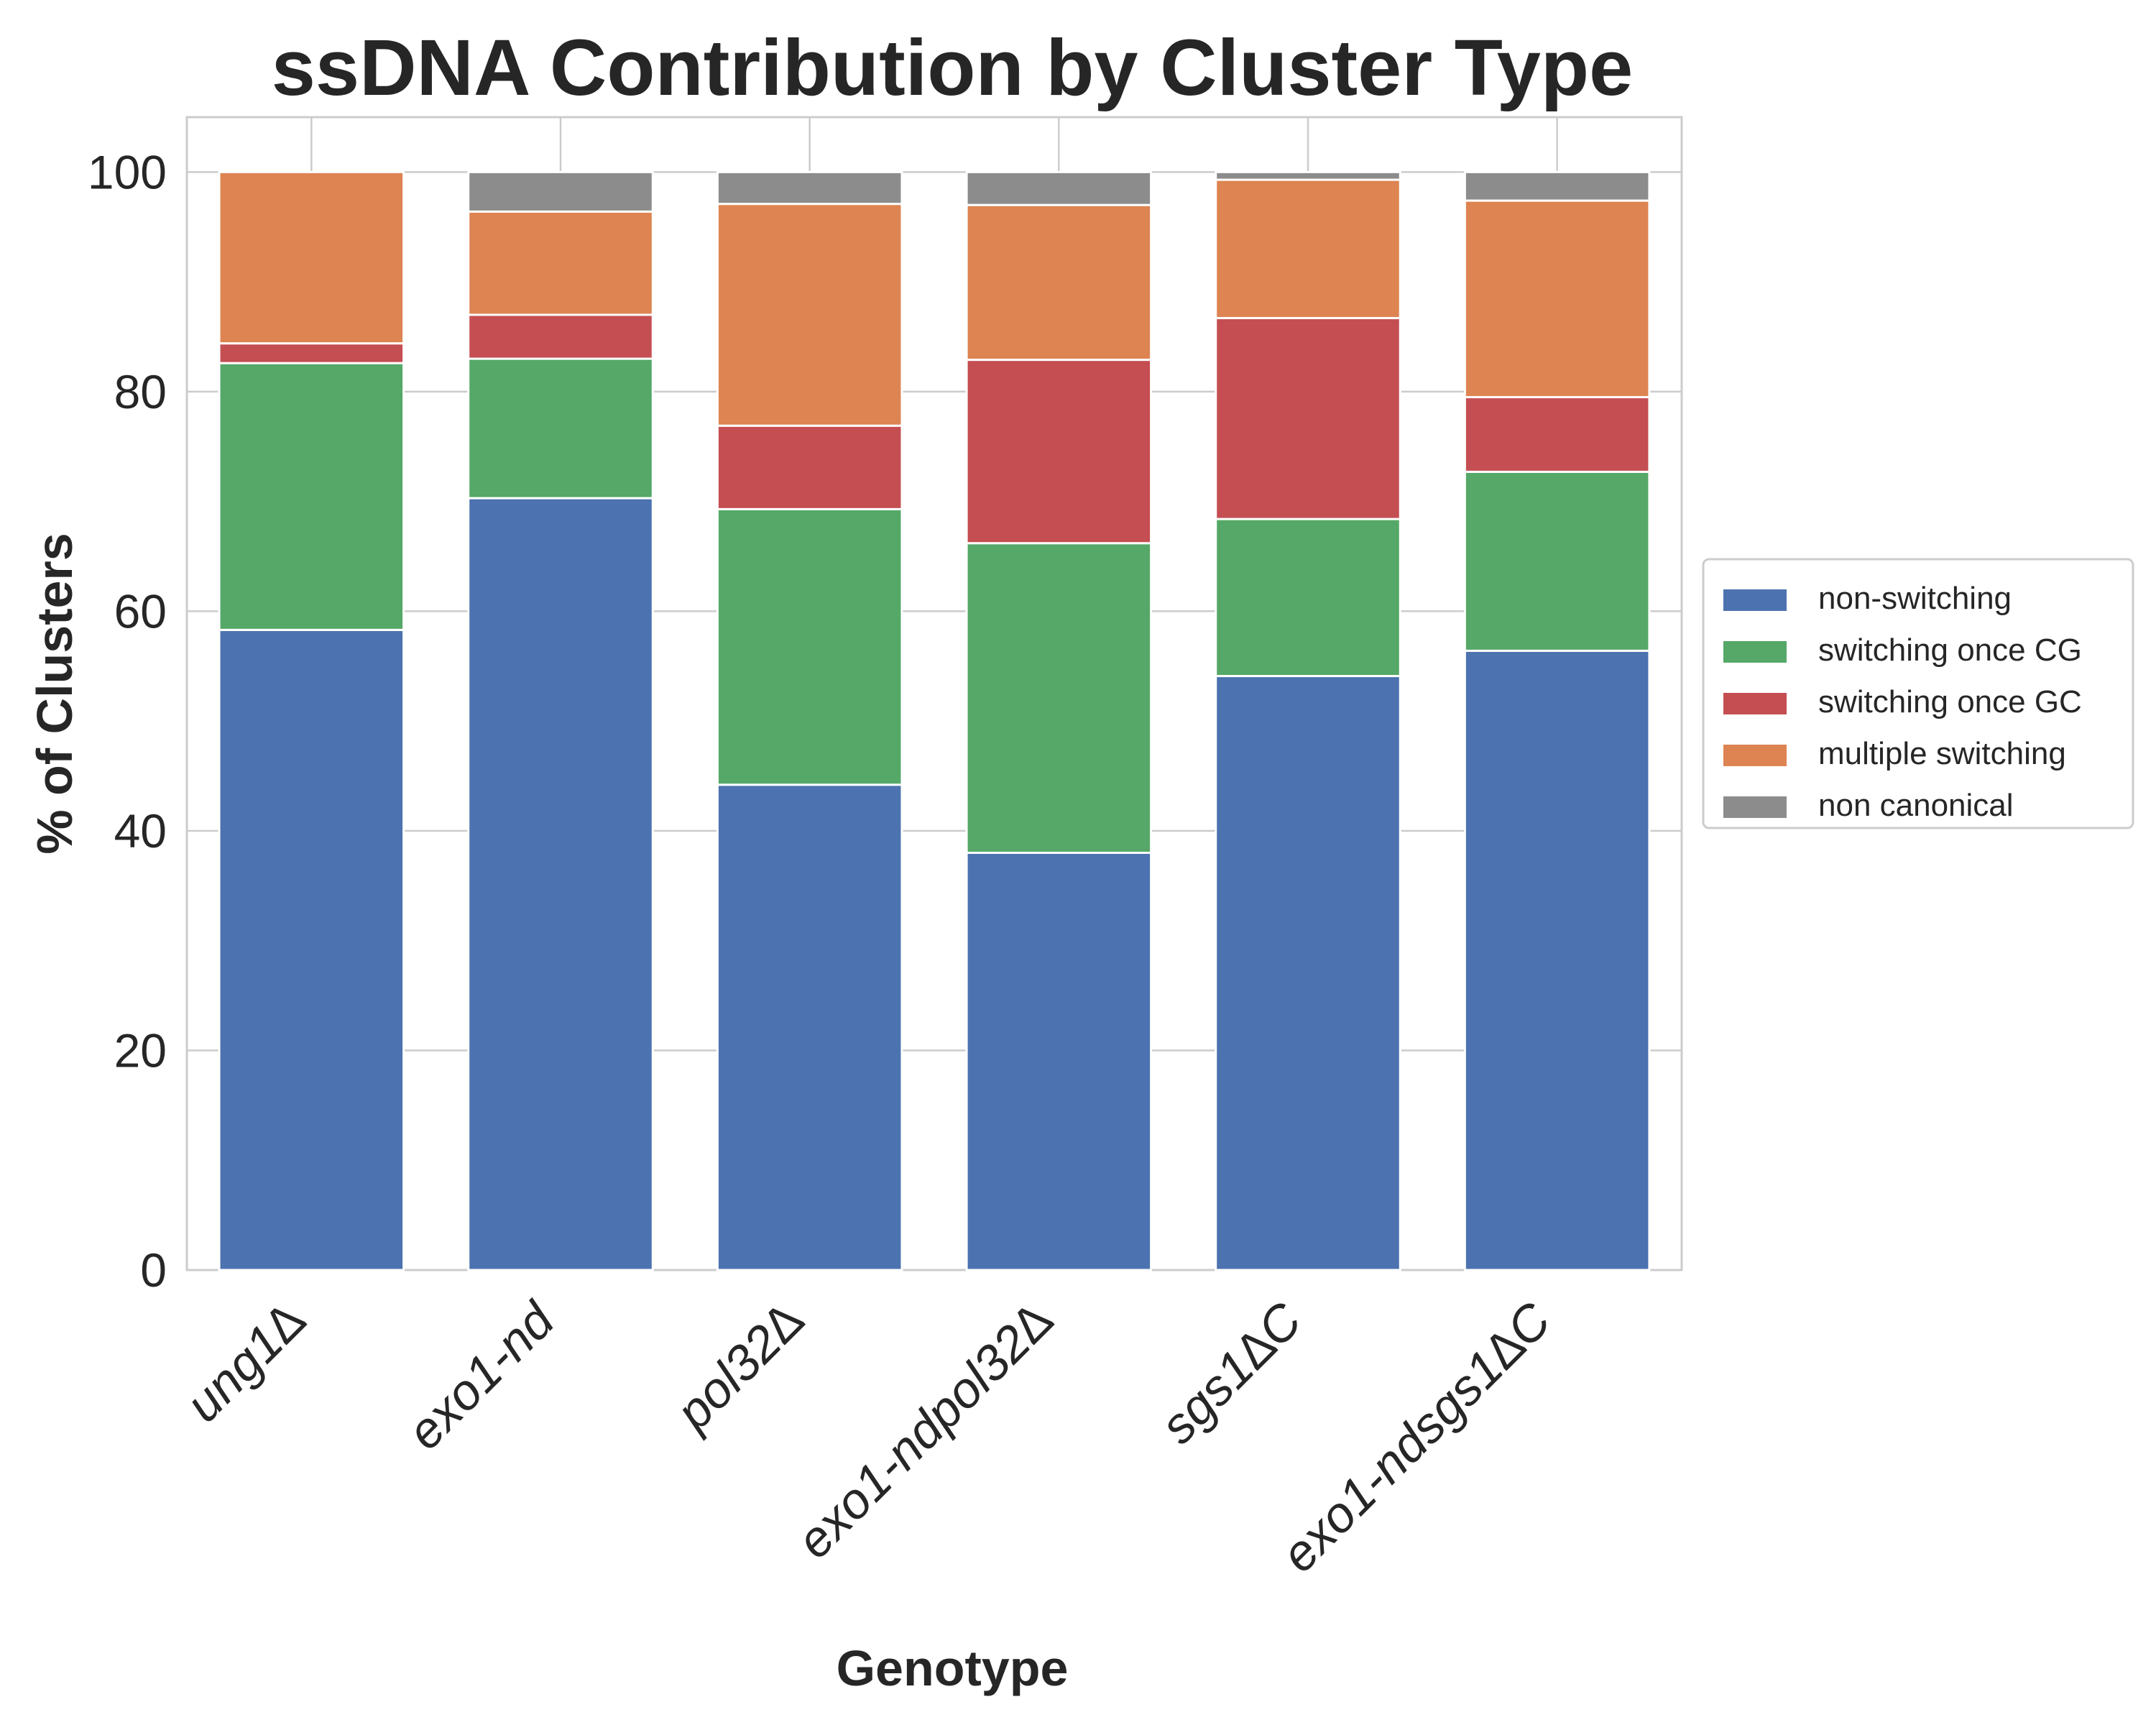  Describe the element at coordinates (1915, 598) in the screenshot. I see `legend-label: non-switching` at that location.